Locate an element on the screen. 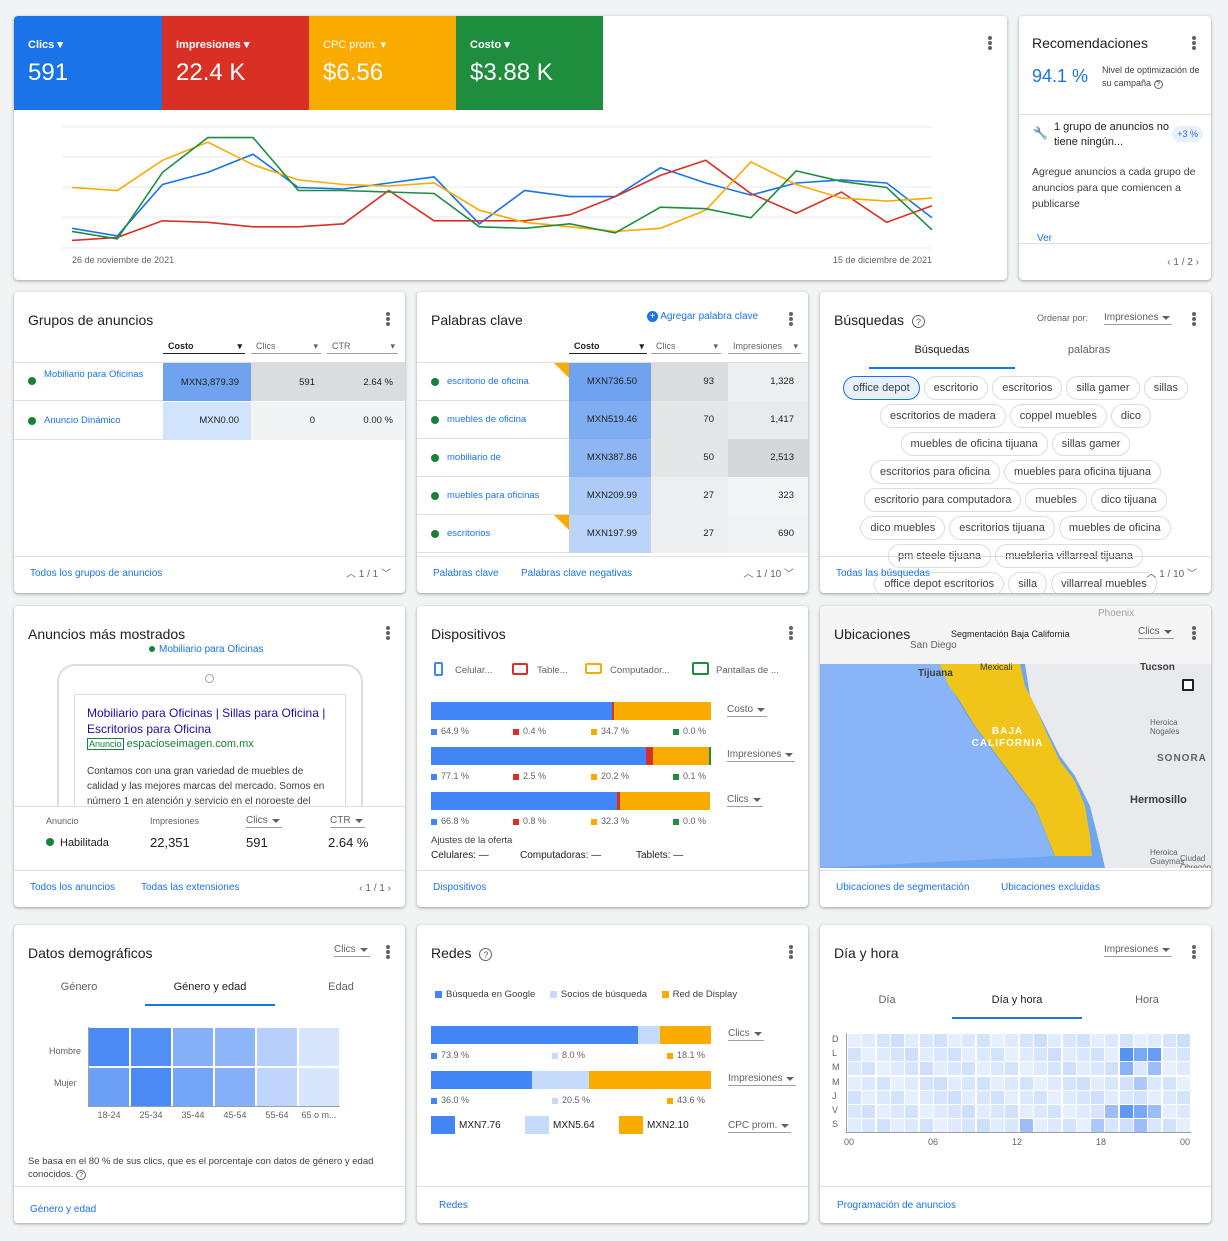 This screenshot has height=1241, width=1228. search-chip: escritorio para computadora is located at coordinates (943, 500).